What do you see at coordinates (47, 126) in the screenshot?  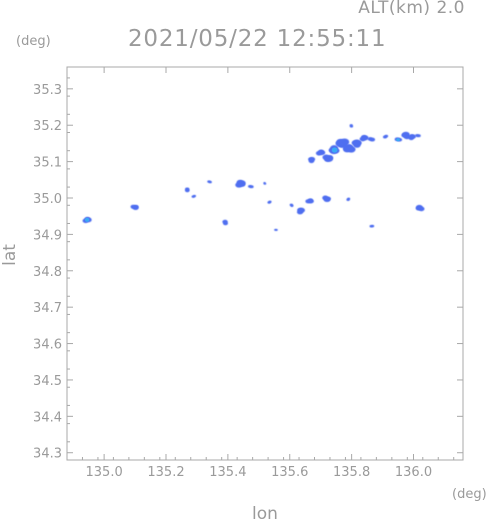 I see `y-tick-label: 35.2` at bounding box center [47, 126].